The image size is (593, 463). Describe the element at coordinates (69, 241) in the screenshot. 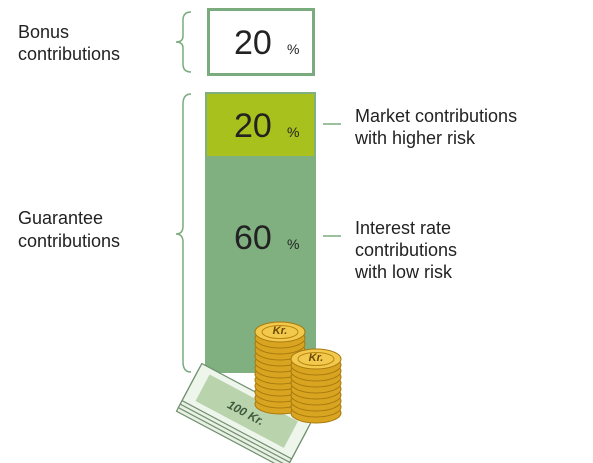

I see `guarantee-label: contributions` at that location.